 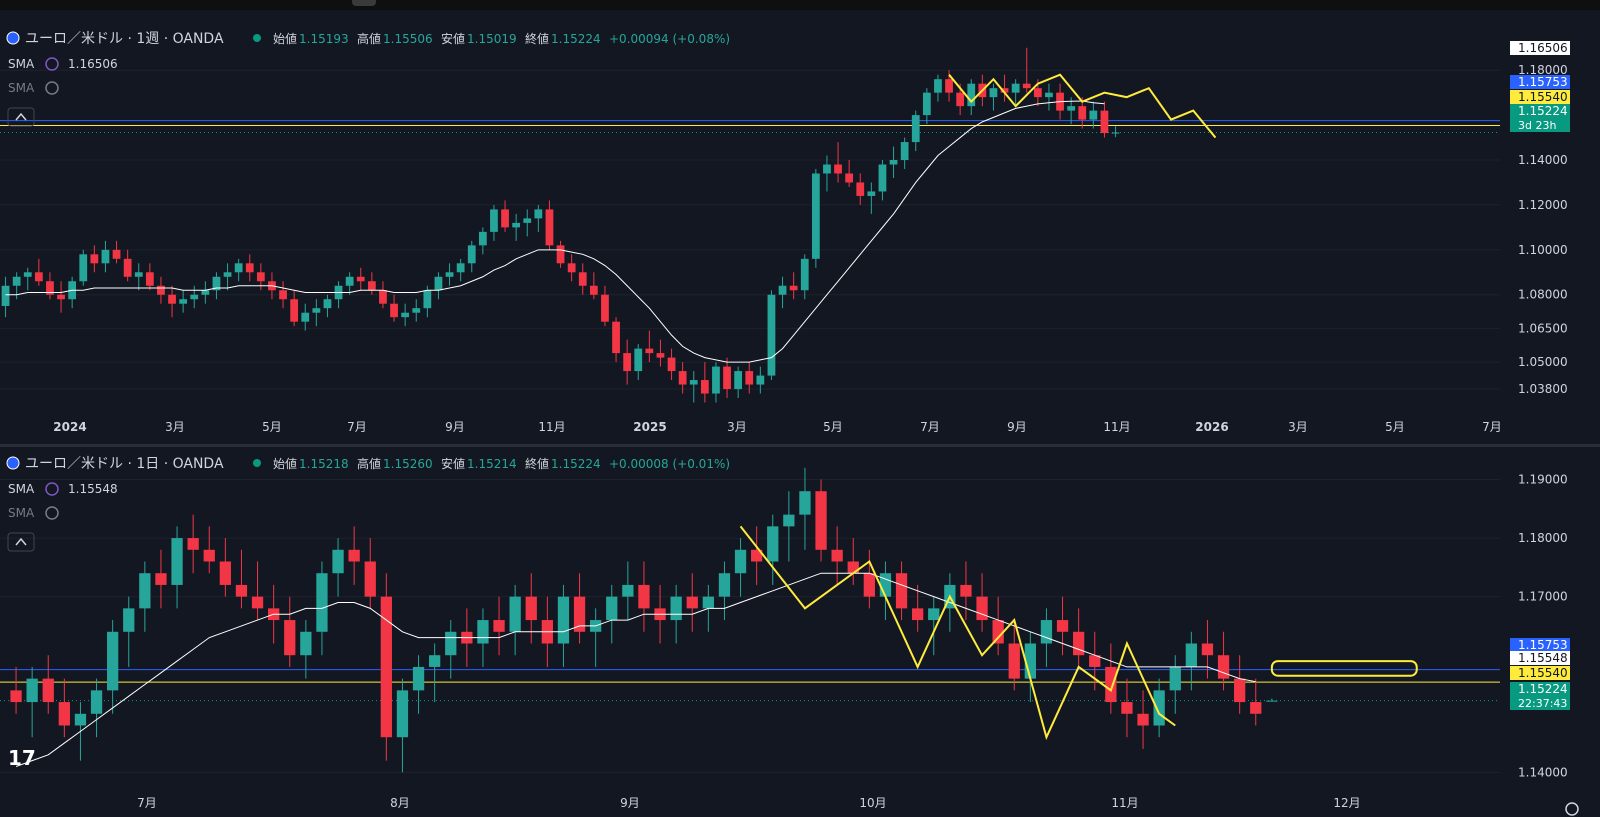 What do you see at coordinates (1540, 673) in the screenshot?
I see `price-label-level_yellow: 1.15540` at bounding box center [1540, 673].